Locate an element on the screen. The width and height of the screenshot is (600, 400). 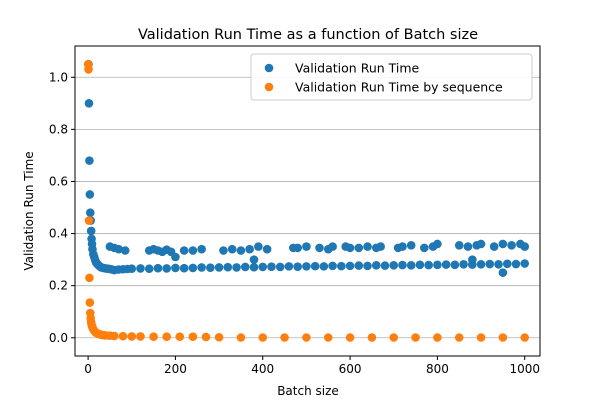
y-tick-label: 0.0 is located at coordinates (58, 338).